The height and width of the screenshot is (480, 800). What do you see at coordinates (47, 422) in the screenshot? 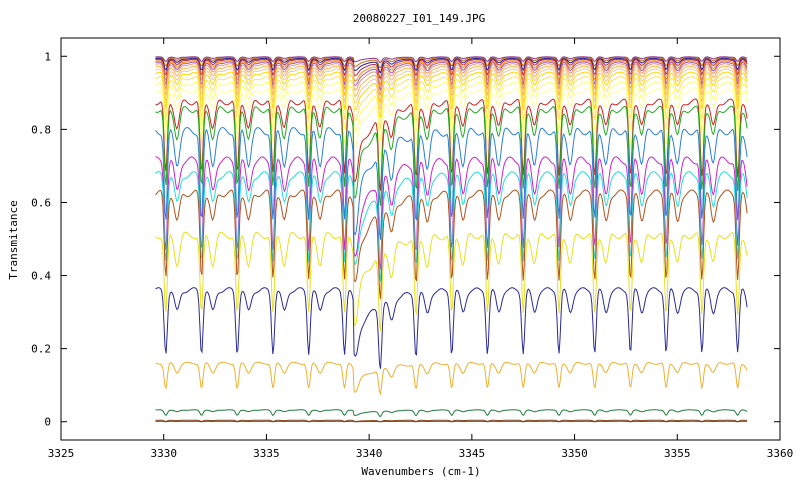
I see `y-tick-label: 0` at bounding box center [47, 422].